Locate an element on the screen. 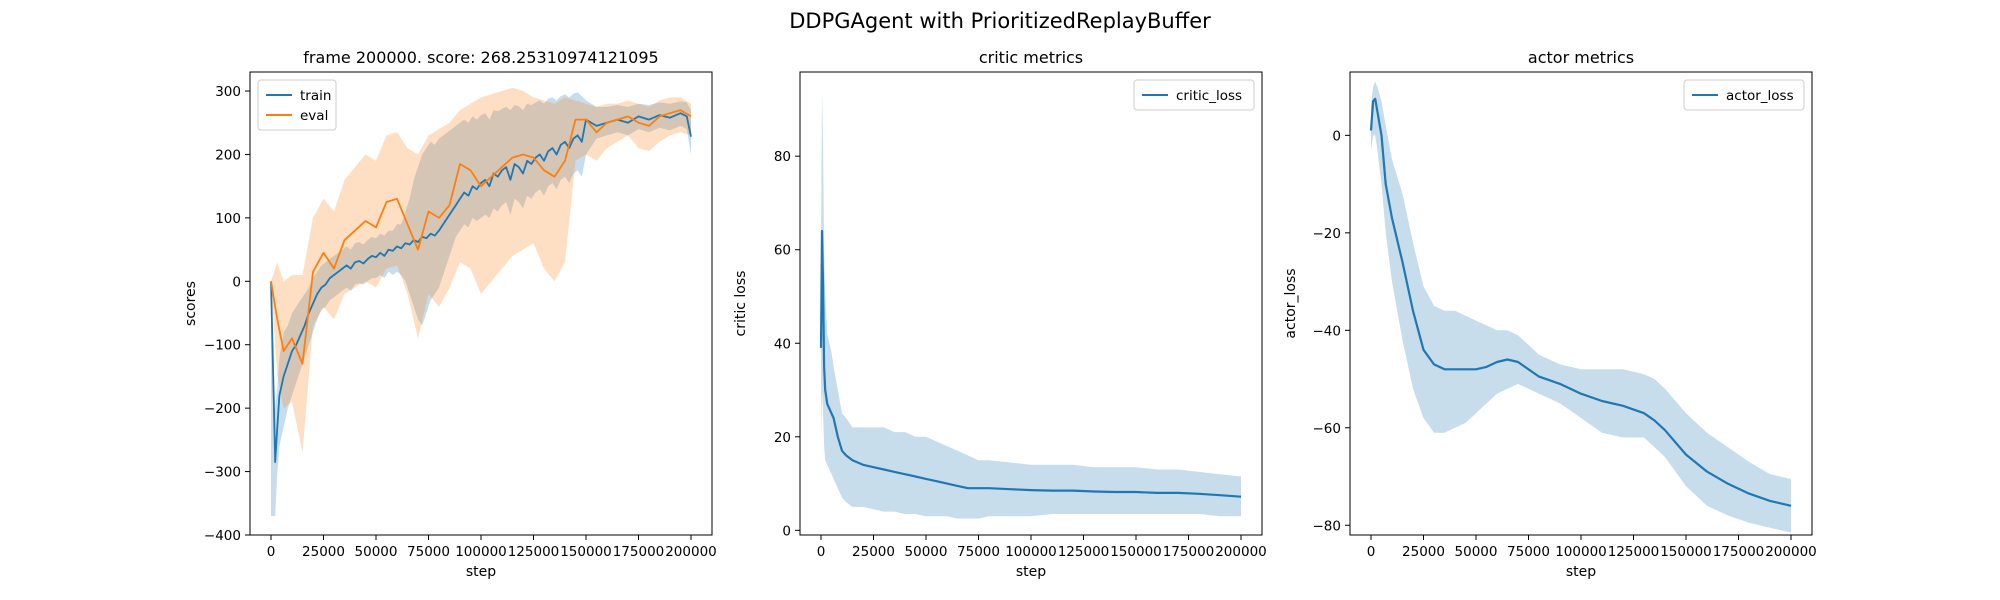  actor-legend is located at coordinates (1744, 95).